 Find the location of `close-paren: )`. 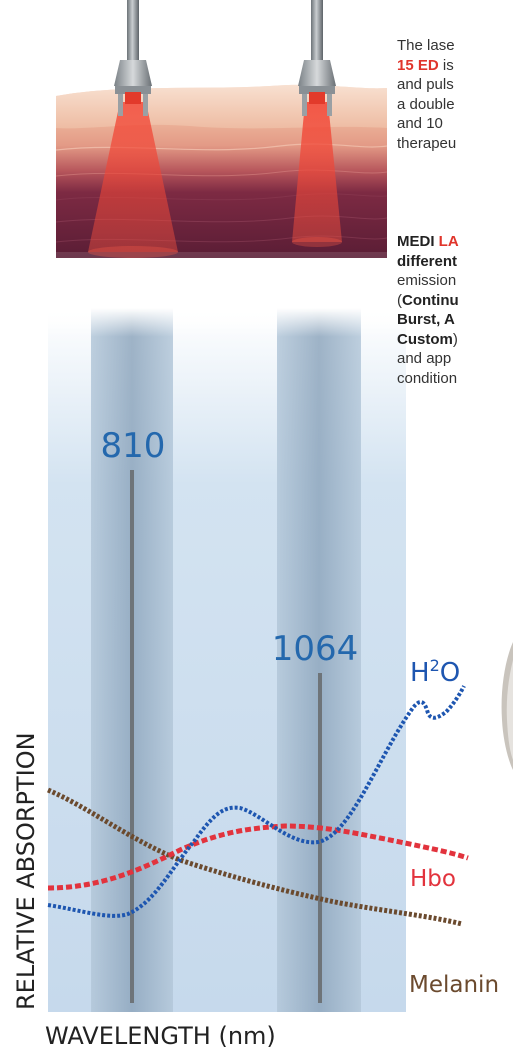

close-paren: ) is located at coordinates (455, 339).